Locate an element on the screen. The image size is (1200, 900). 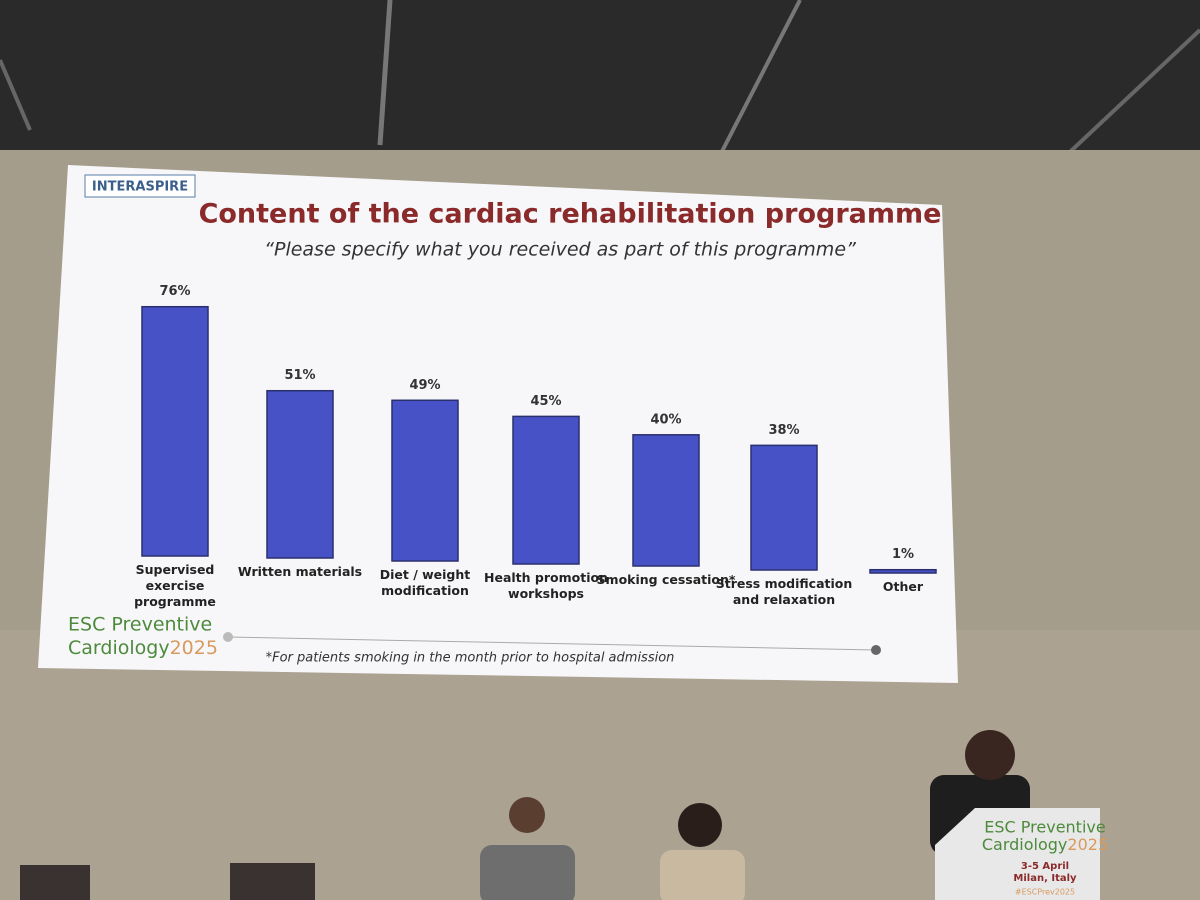
podium-text: ESC Preventive is located at coordinates (1044, 827).